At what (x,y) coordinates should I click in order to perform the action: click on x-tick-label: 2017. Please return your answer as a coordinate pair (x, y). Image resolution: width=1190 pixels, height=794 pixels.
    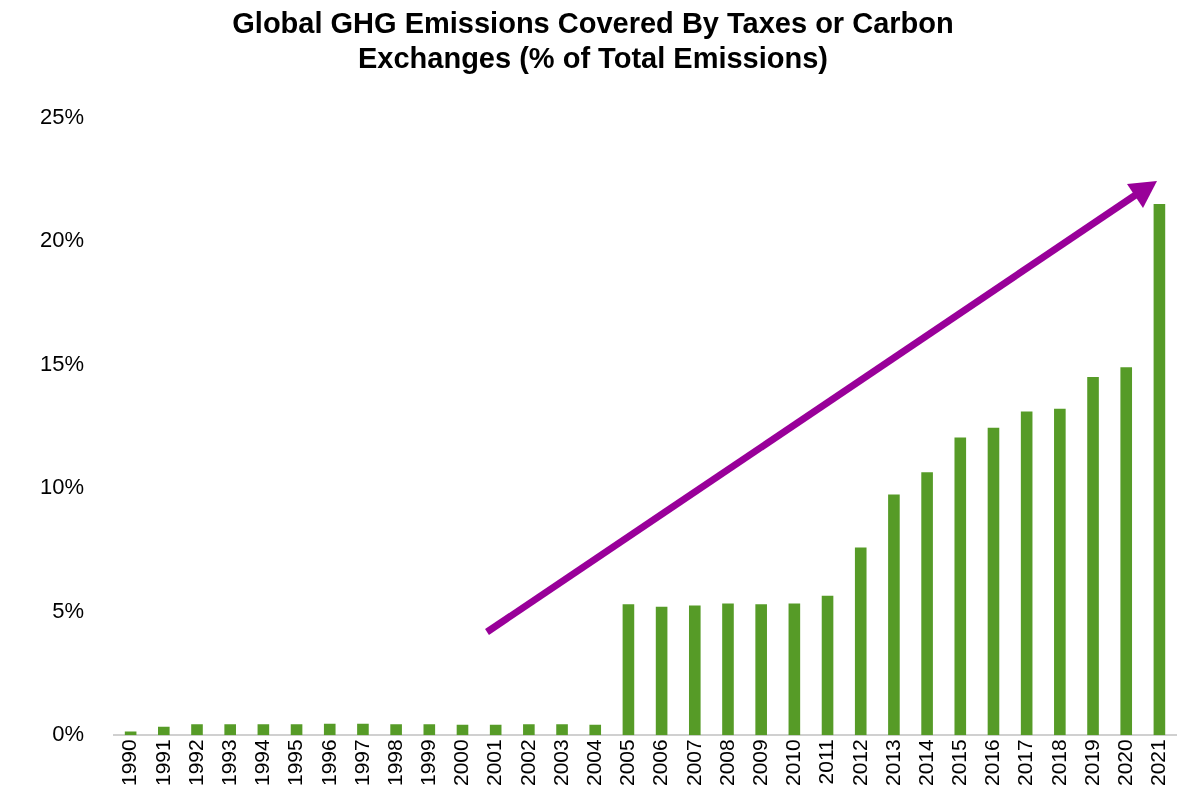
    Looking at the image, I should click on (1025, 762).